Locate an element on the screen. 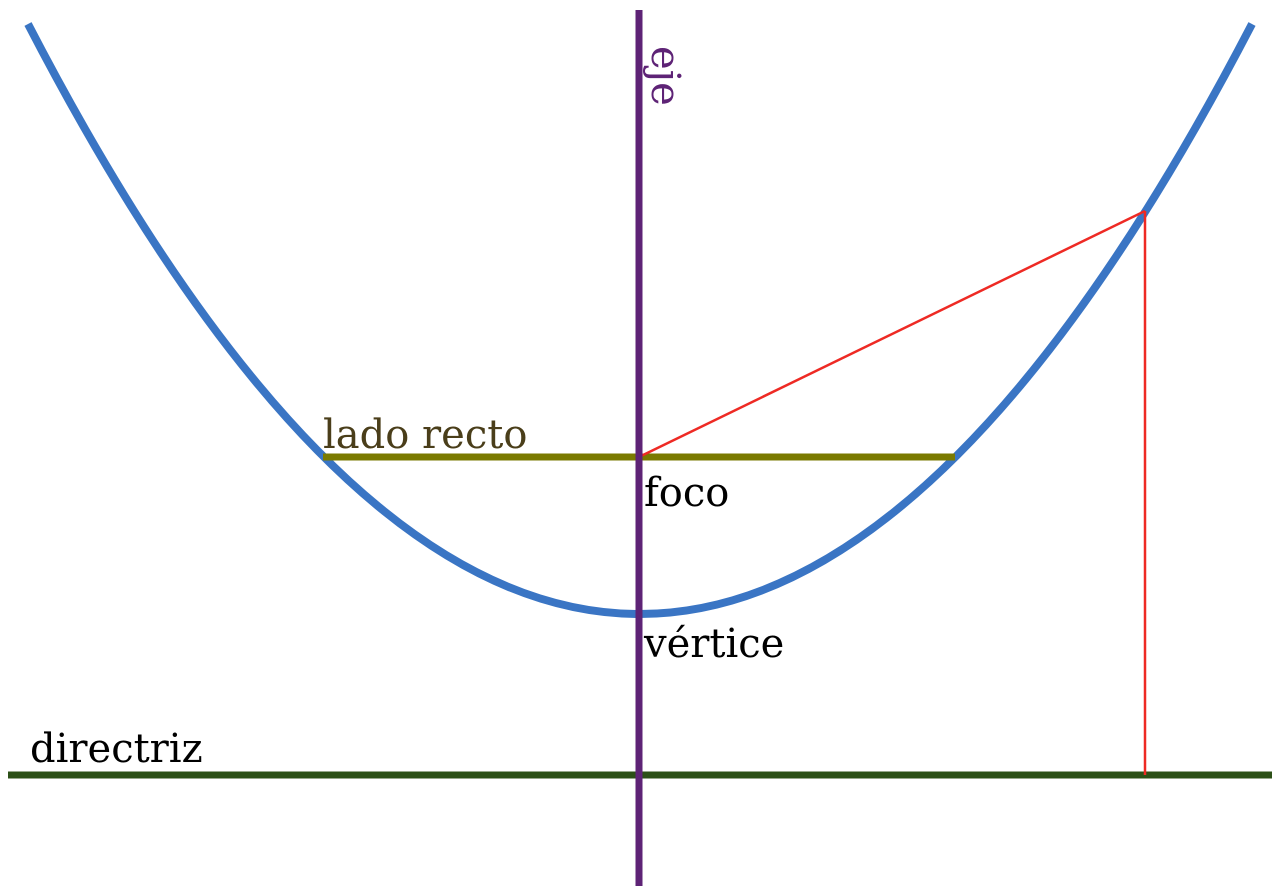  directrix-label: directriz is located at coordinates (116, 749).